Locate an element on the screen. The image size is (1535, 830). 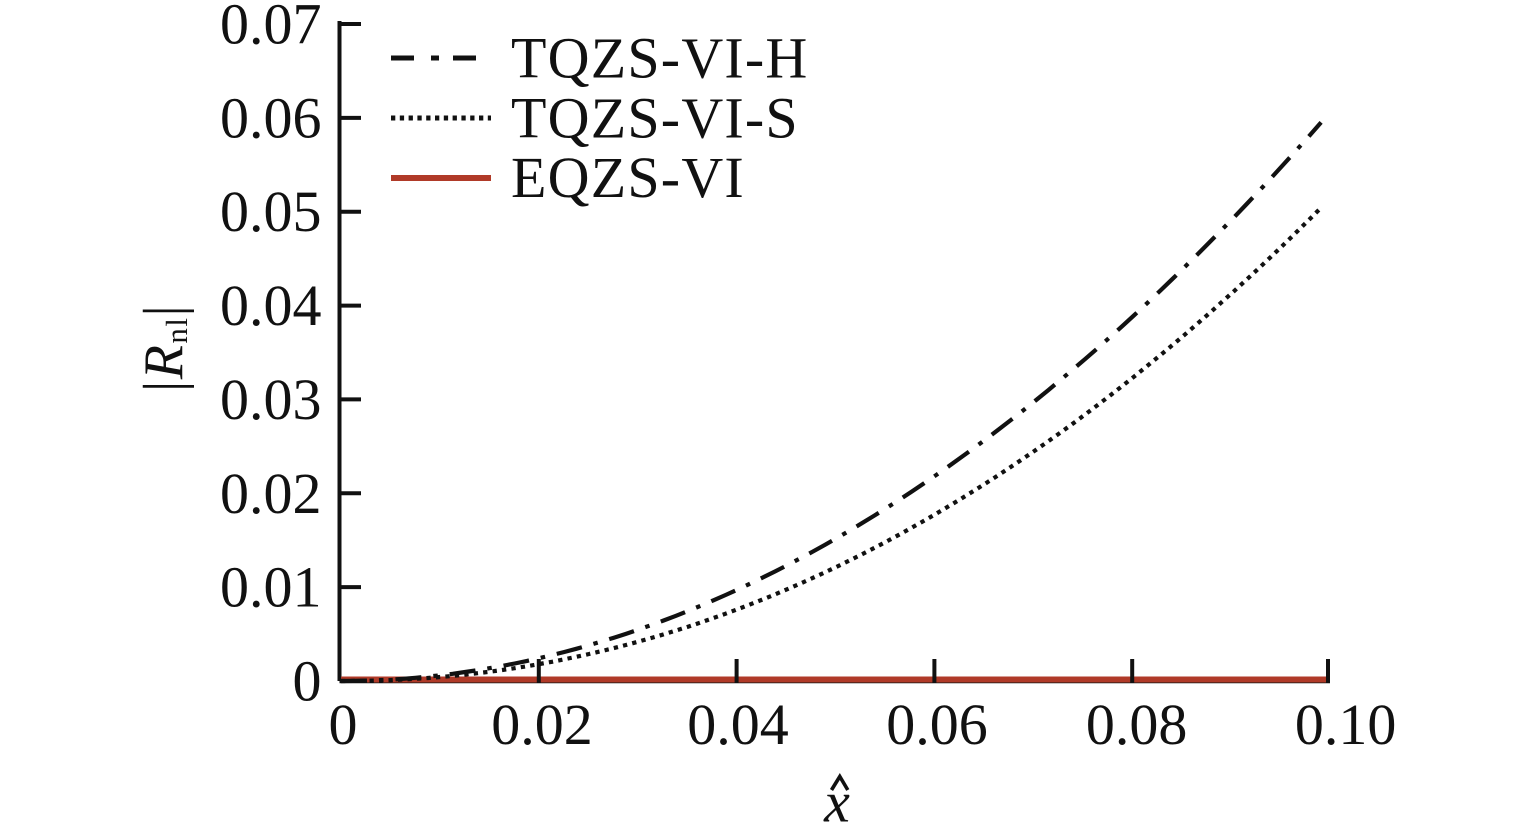
svg-text: 0.08 is located at coordinates (1137, 724).